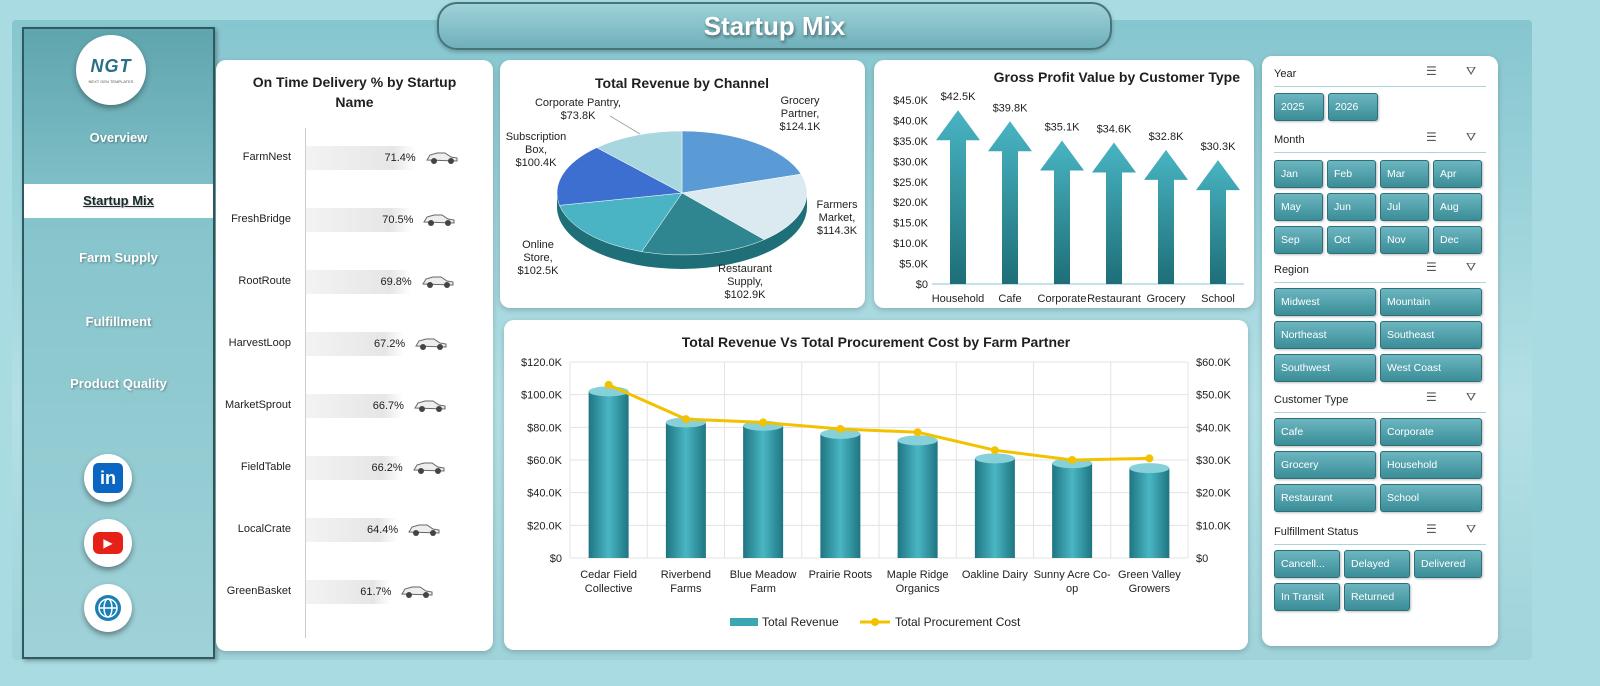 The image size is (1600, 686). What do you see at coordinates (1298, 207) in the screenshot?
I see `month-option-button: May` at bounding box center [1298, 207].